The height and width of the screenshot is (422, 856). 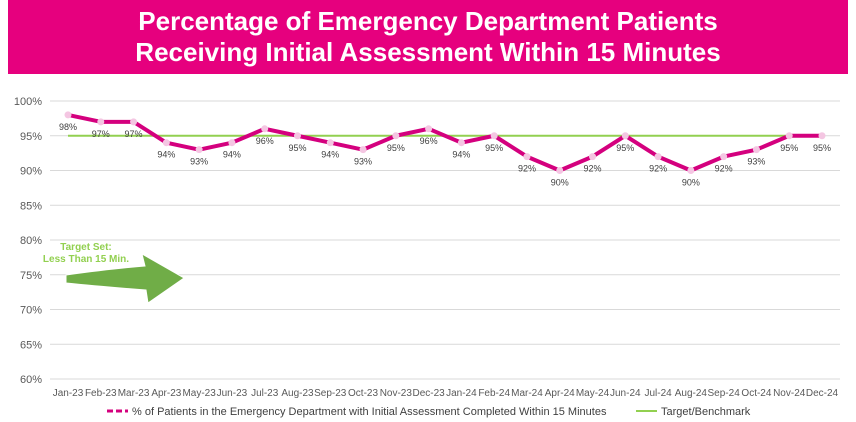 What do you see at coordinates (363, 393) in the screenshot?
I see `x-tick-label: Oct-23` at bounding box center [363, 393].